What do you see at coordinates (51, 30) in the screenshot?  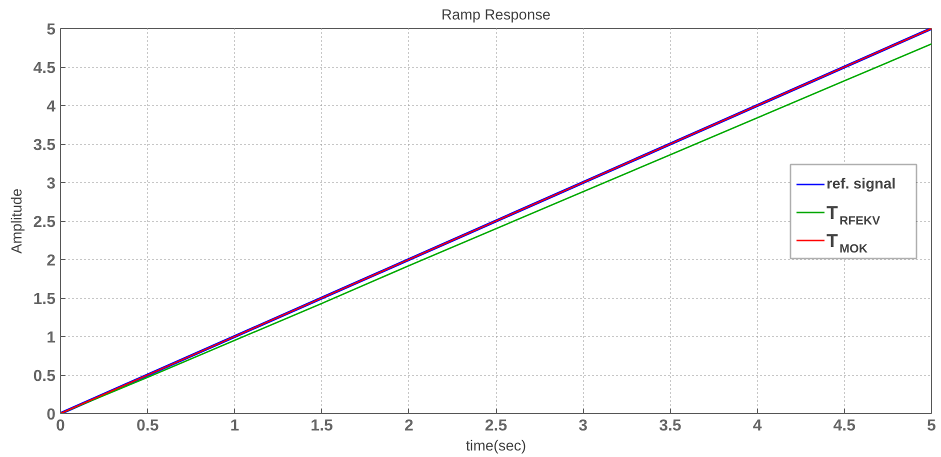 I see `y-tick-label: 5` at bounding box center [51, 30].